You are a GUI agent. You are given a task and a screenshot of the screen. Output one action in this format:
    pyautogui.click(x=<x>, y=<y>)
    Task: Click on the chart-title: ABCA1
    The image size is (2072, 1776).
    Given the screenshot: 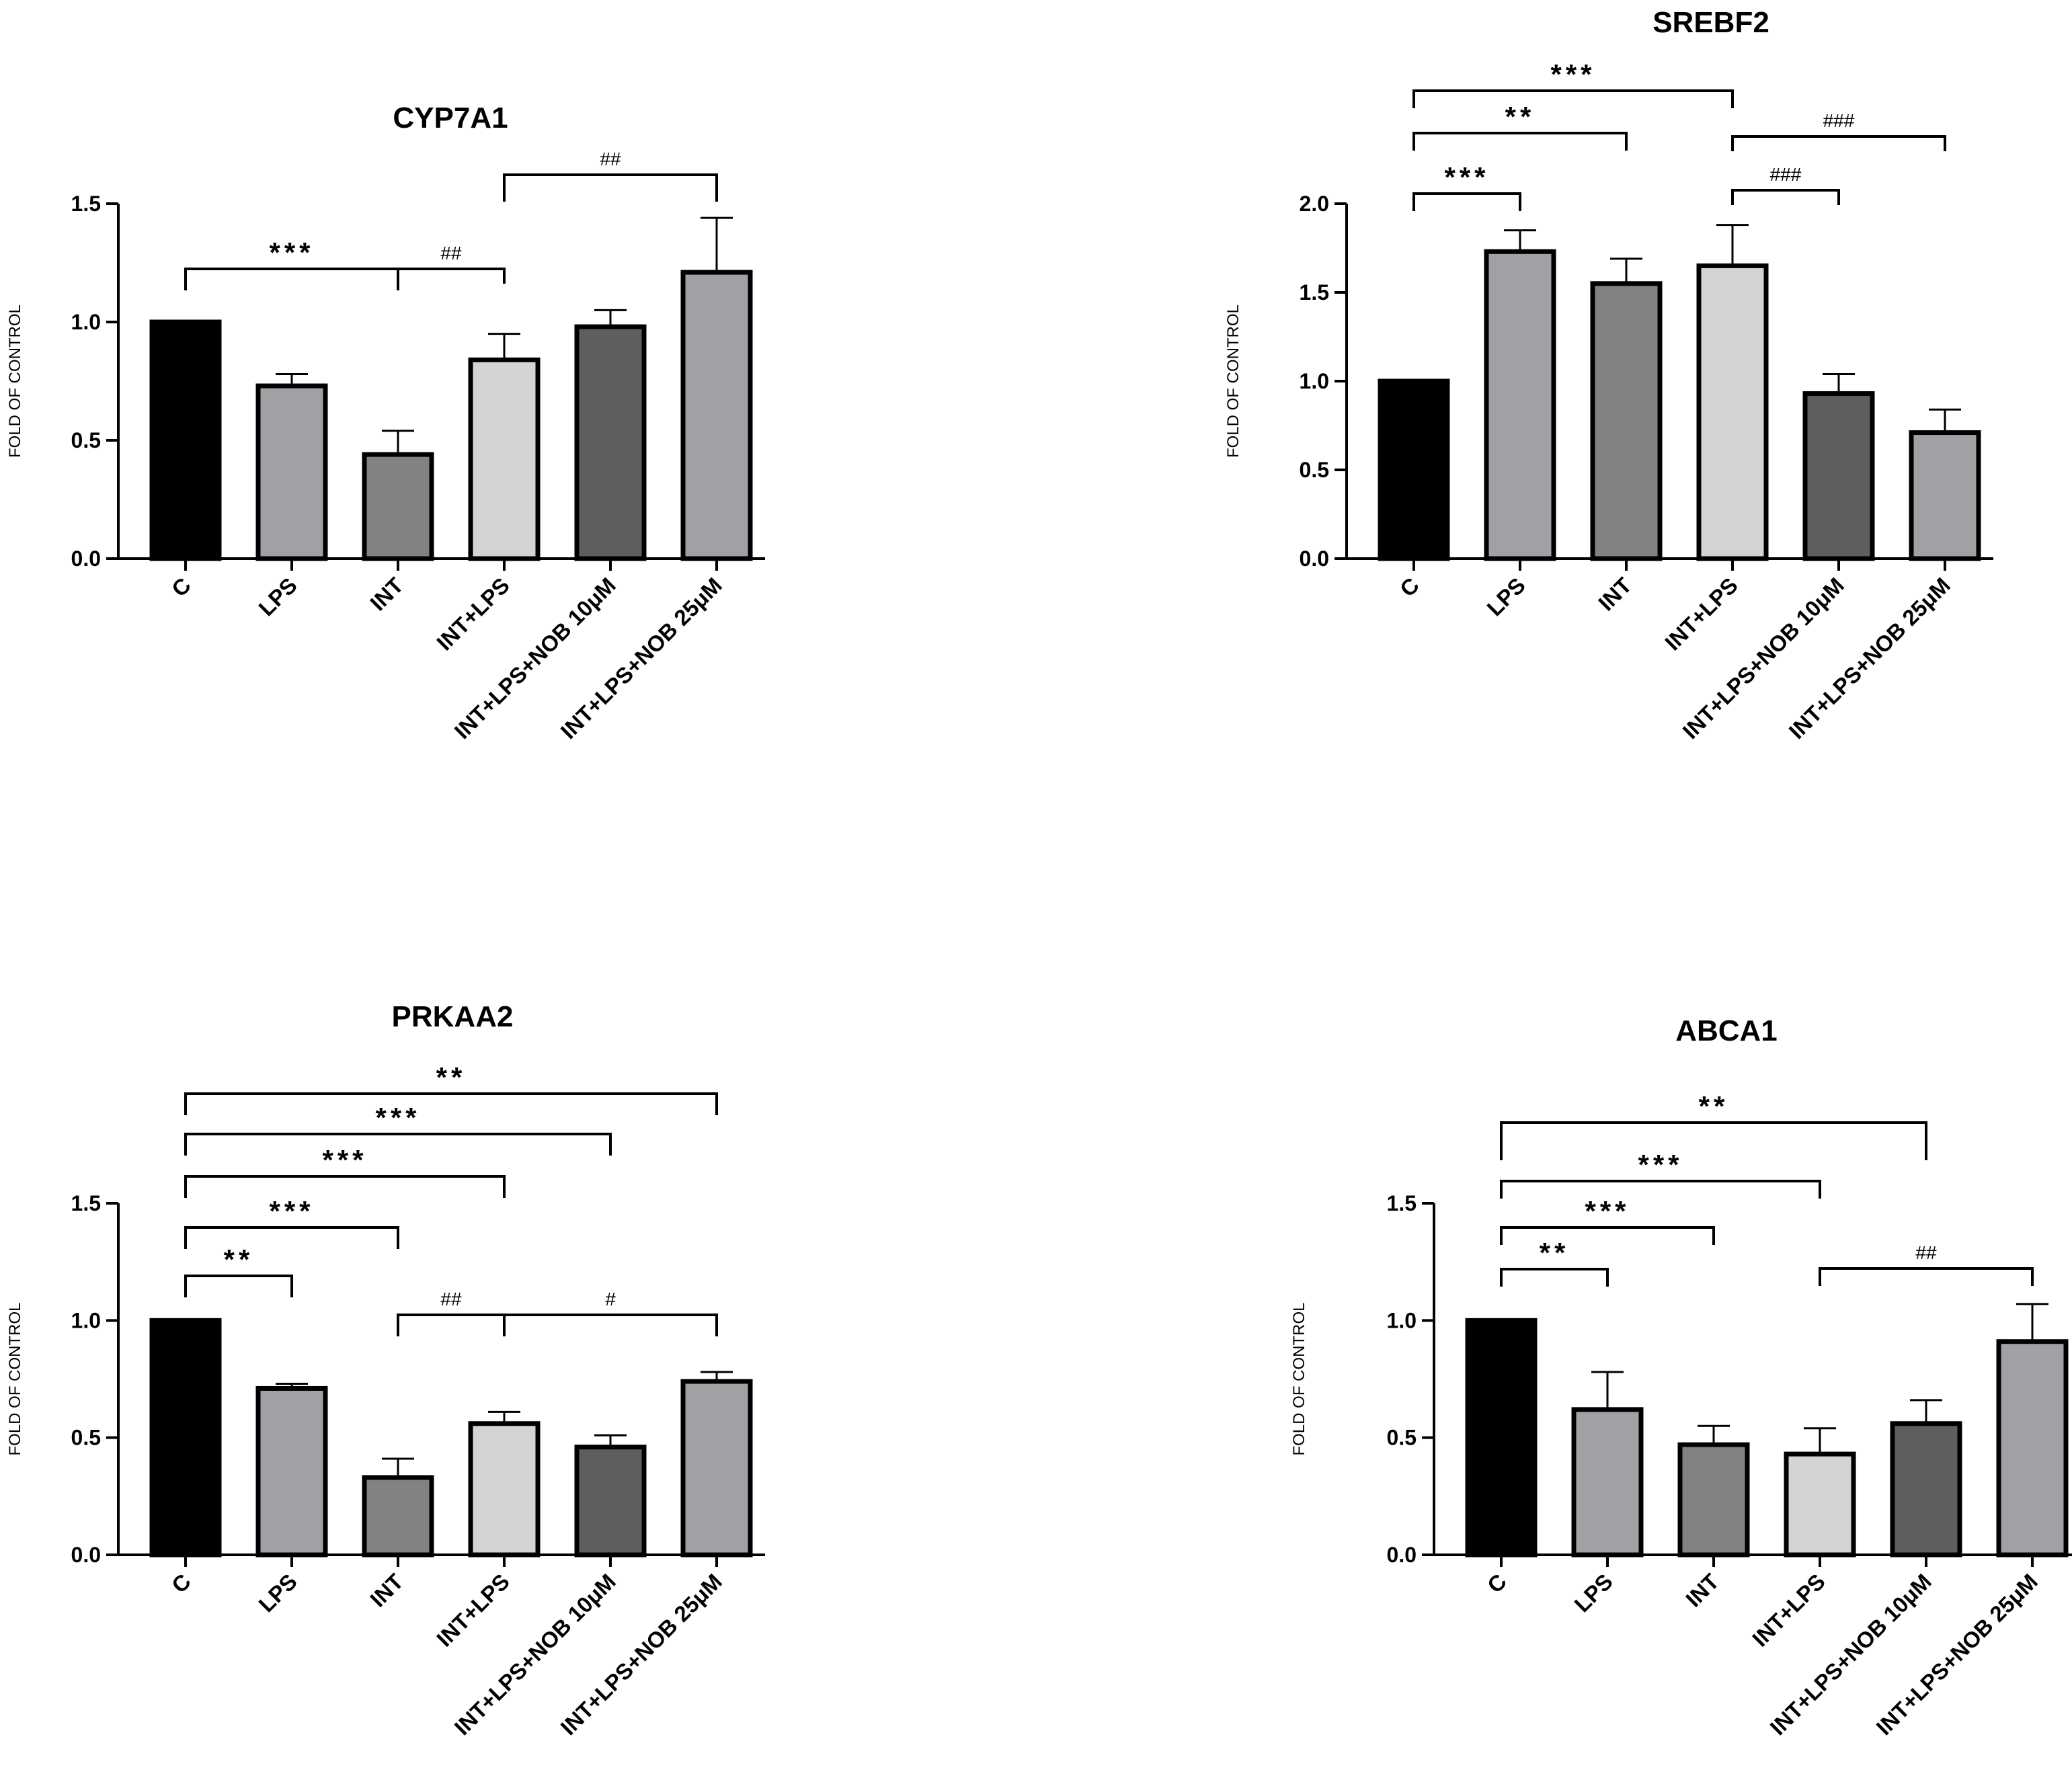 What is the action you would take?
    pyautogui.click(x=1727, y=1030)
    